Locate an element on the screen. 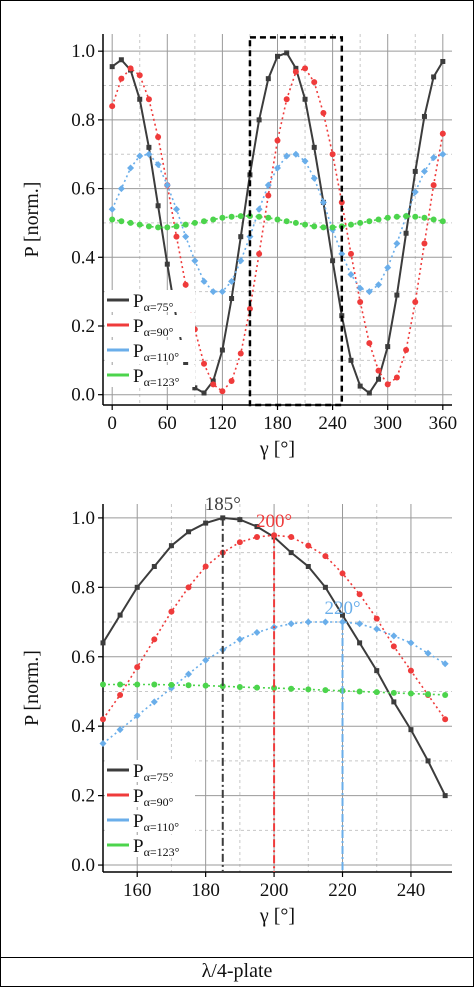  c2-legend-bg is located at coordinates (150, 796).